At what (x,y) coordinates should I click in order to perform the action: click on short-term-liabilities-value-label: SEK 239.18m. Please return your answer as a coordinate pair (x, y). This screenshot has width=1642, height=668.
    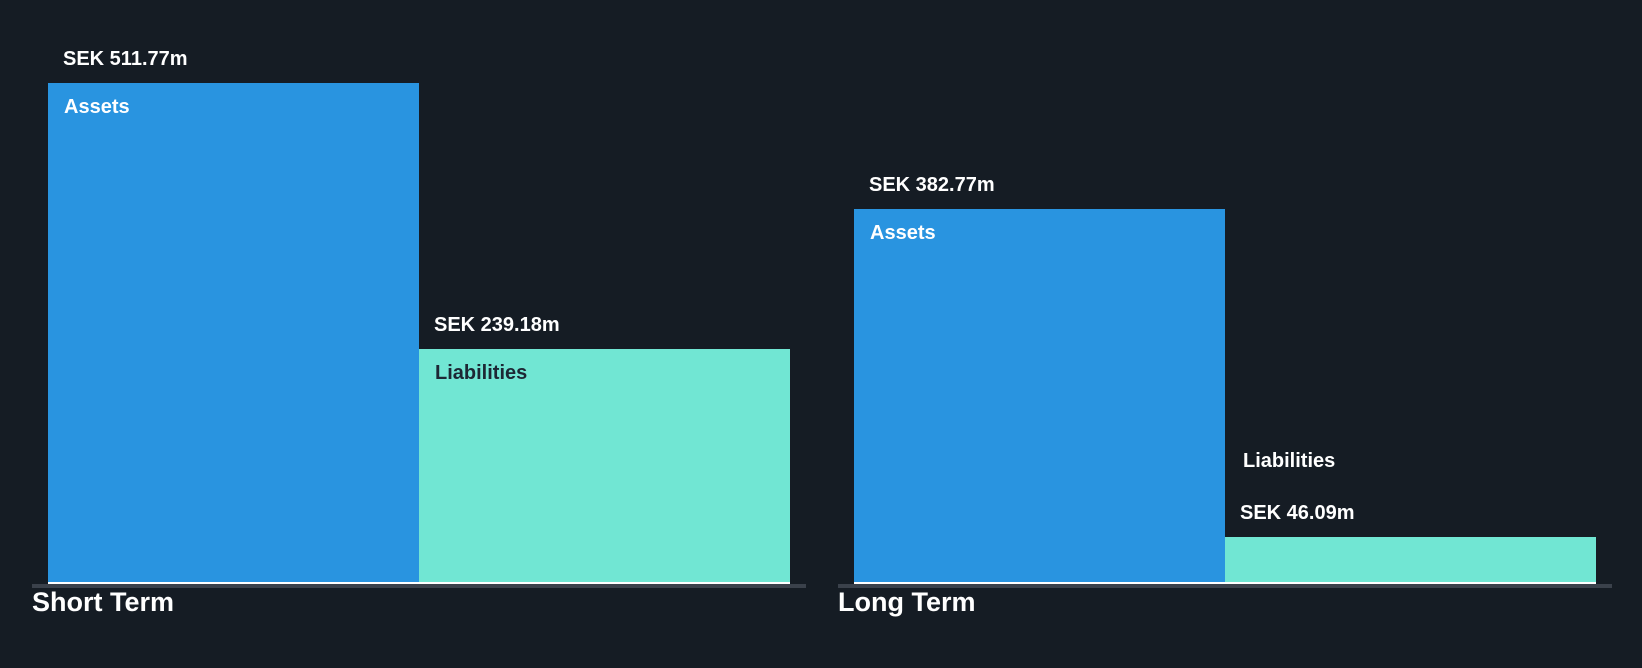
    Looking at the image, I should click on (497, 325).